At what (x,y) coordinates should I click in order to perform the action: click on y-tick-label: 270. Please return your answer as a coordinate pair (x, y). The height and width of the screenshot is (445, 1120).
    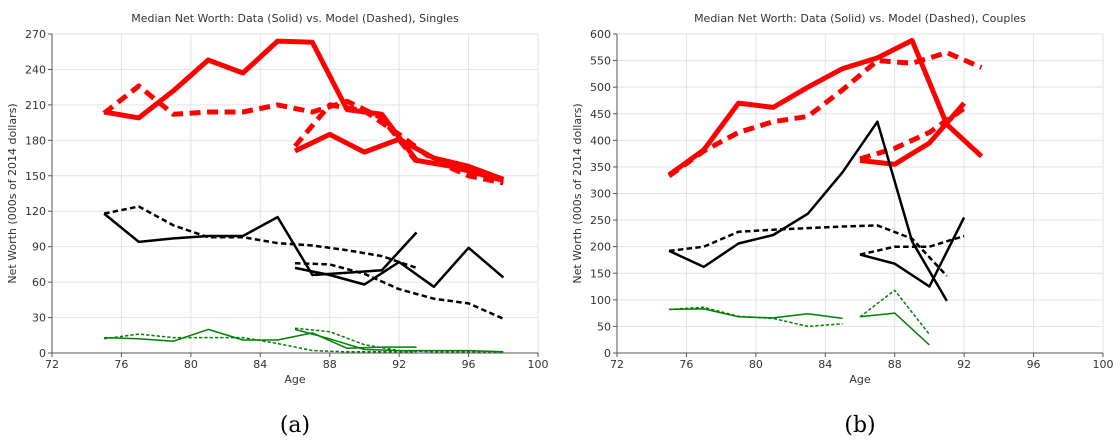
    Looking at the image, I should click on (35, 34).